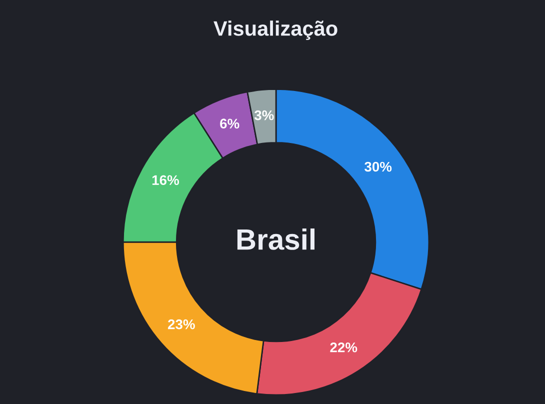 This screenshot has width=545, height=404. Describe the element at coordinates (378, 167) in the screenshot. I see `data-label: 30%` at that location.